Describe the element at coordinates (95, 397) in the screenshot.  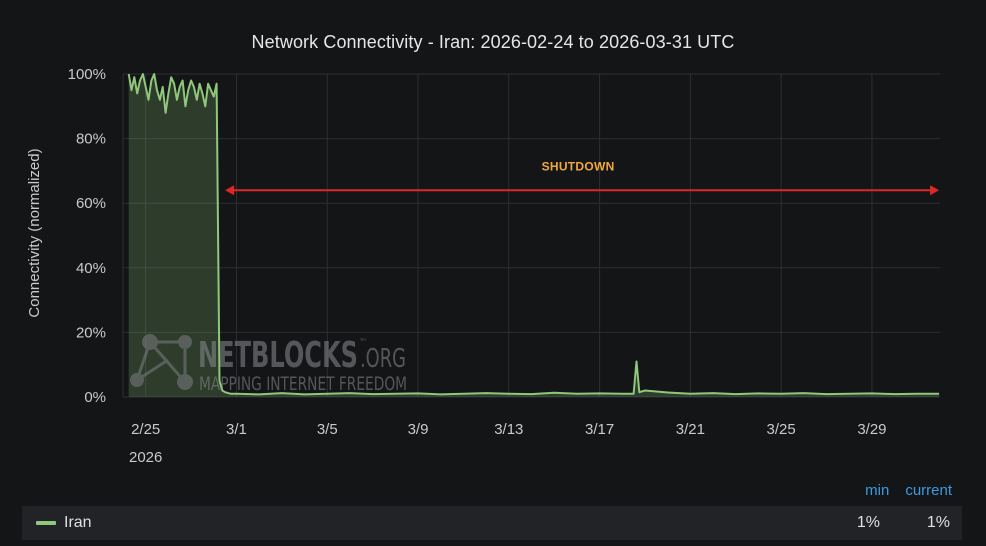
I see `y-tick-label: 0%` at that location.